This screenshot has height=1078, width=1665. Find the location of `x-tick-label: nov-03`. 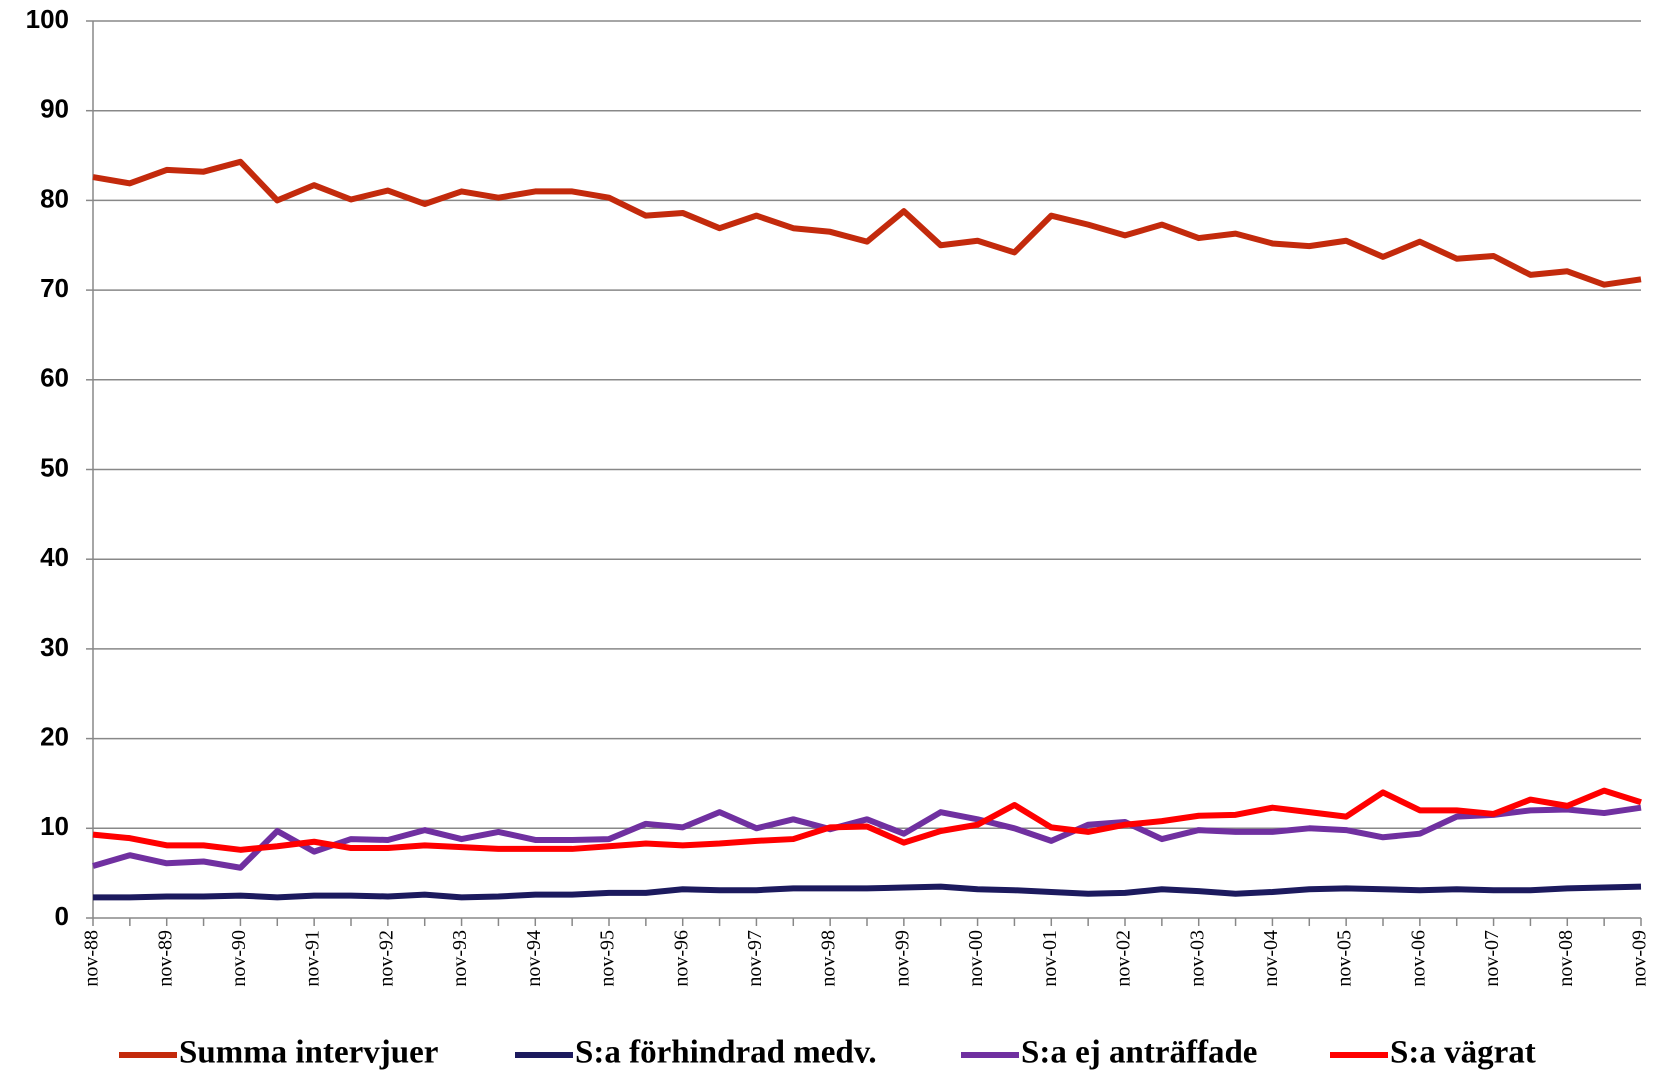

x-tick-label: nov-03 is located at coordinates (1197, 958).